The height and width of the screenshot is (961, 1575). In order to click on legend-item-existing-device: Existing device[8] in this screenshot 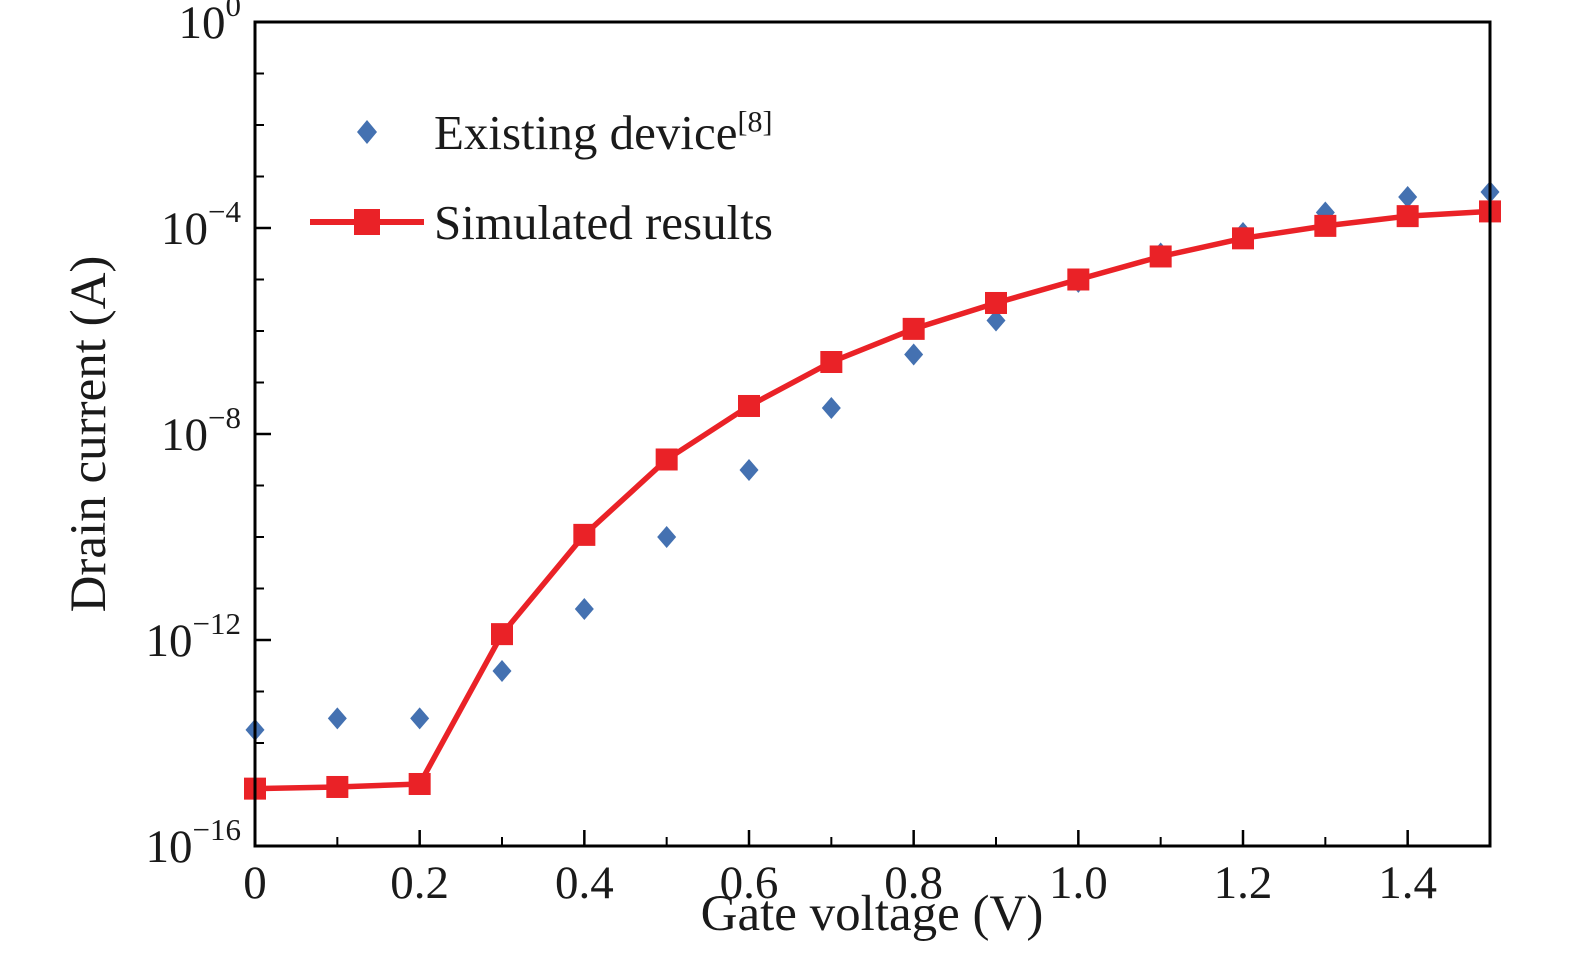, I will do `click(540, 132)`.